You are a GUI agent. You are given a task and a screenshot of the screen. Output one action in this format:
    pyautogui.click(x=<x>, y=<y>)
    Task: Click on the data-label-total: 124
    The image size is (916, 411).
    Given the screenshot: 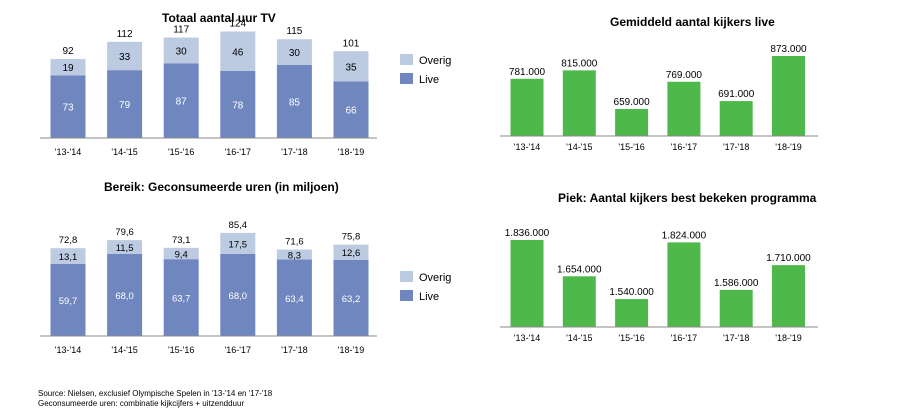 What is the action you would take?
    pyautogui.click(x=237, y=24)
    